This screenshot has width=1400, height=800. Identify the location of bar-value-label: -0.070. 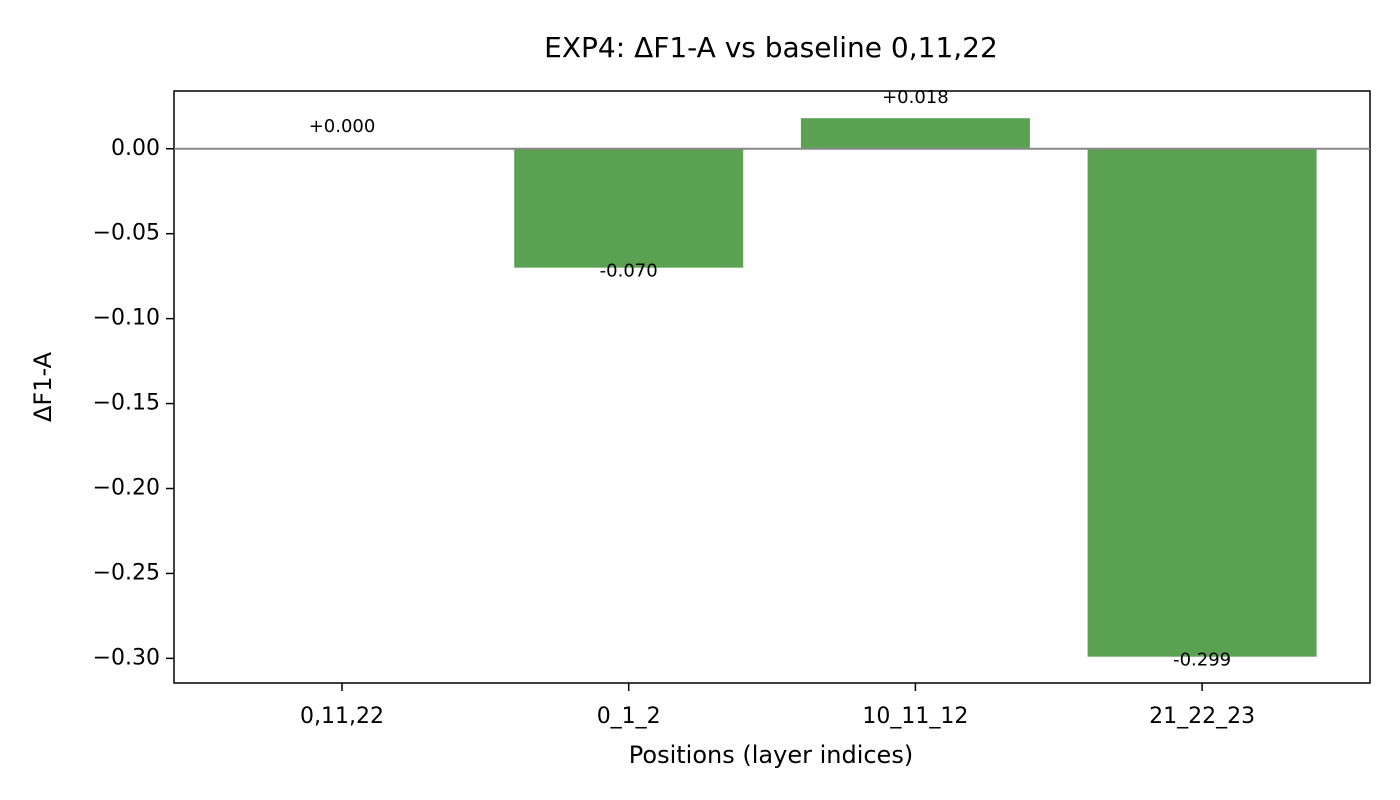
(629, 271).